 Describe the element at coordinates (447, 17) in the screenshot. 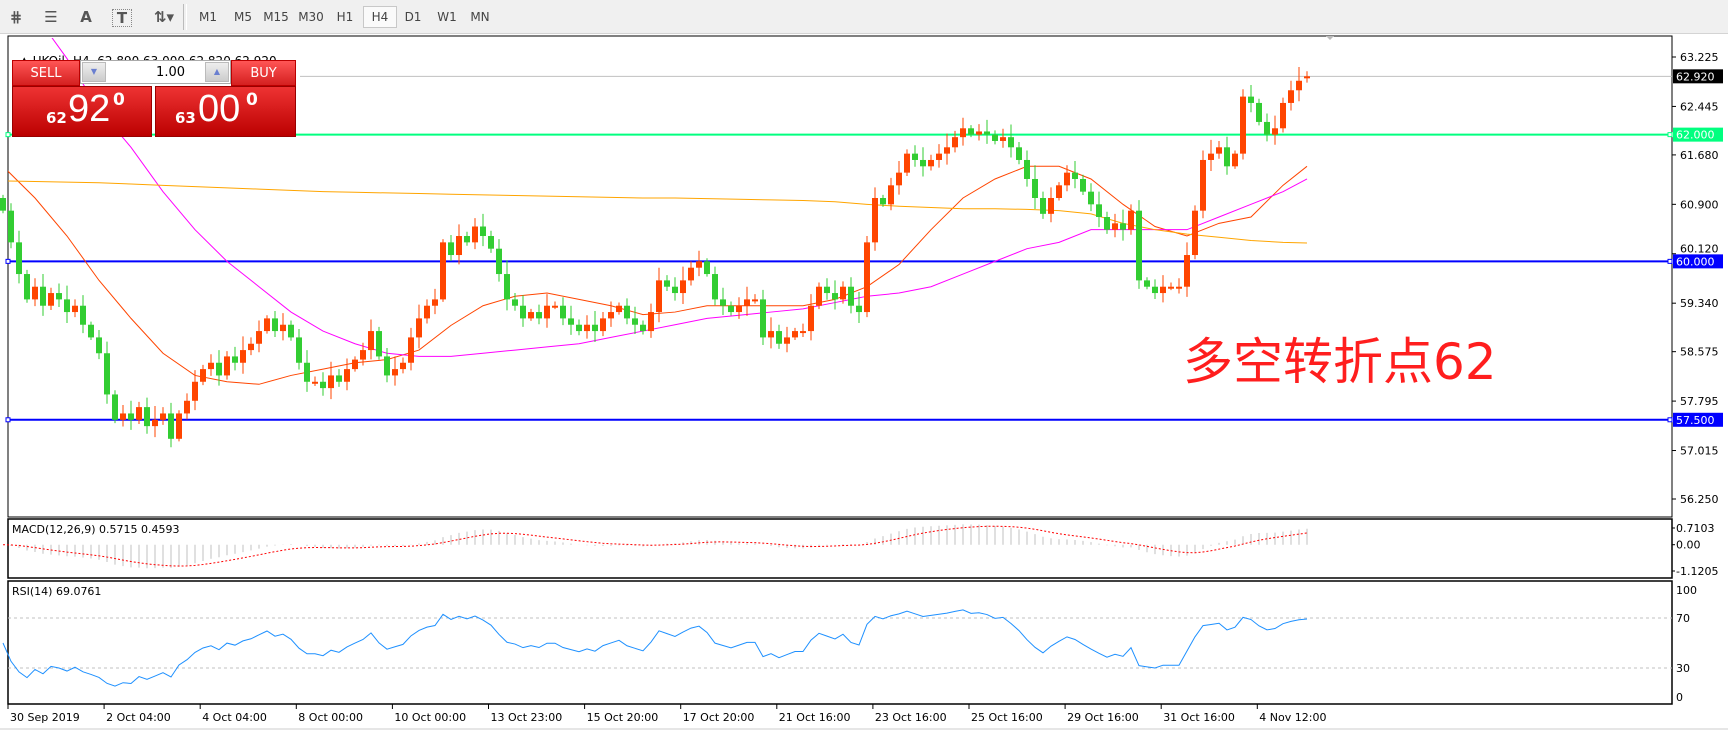

I see `timeframe-w1: W1` at that location.